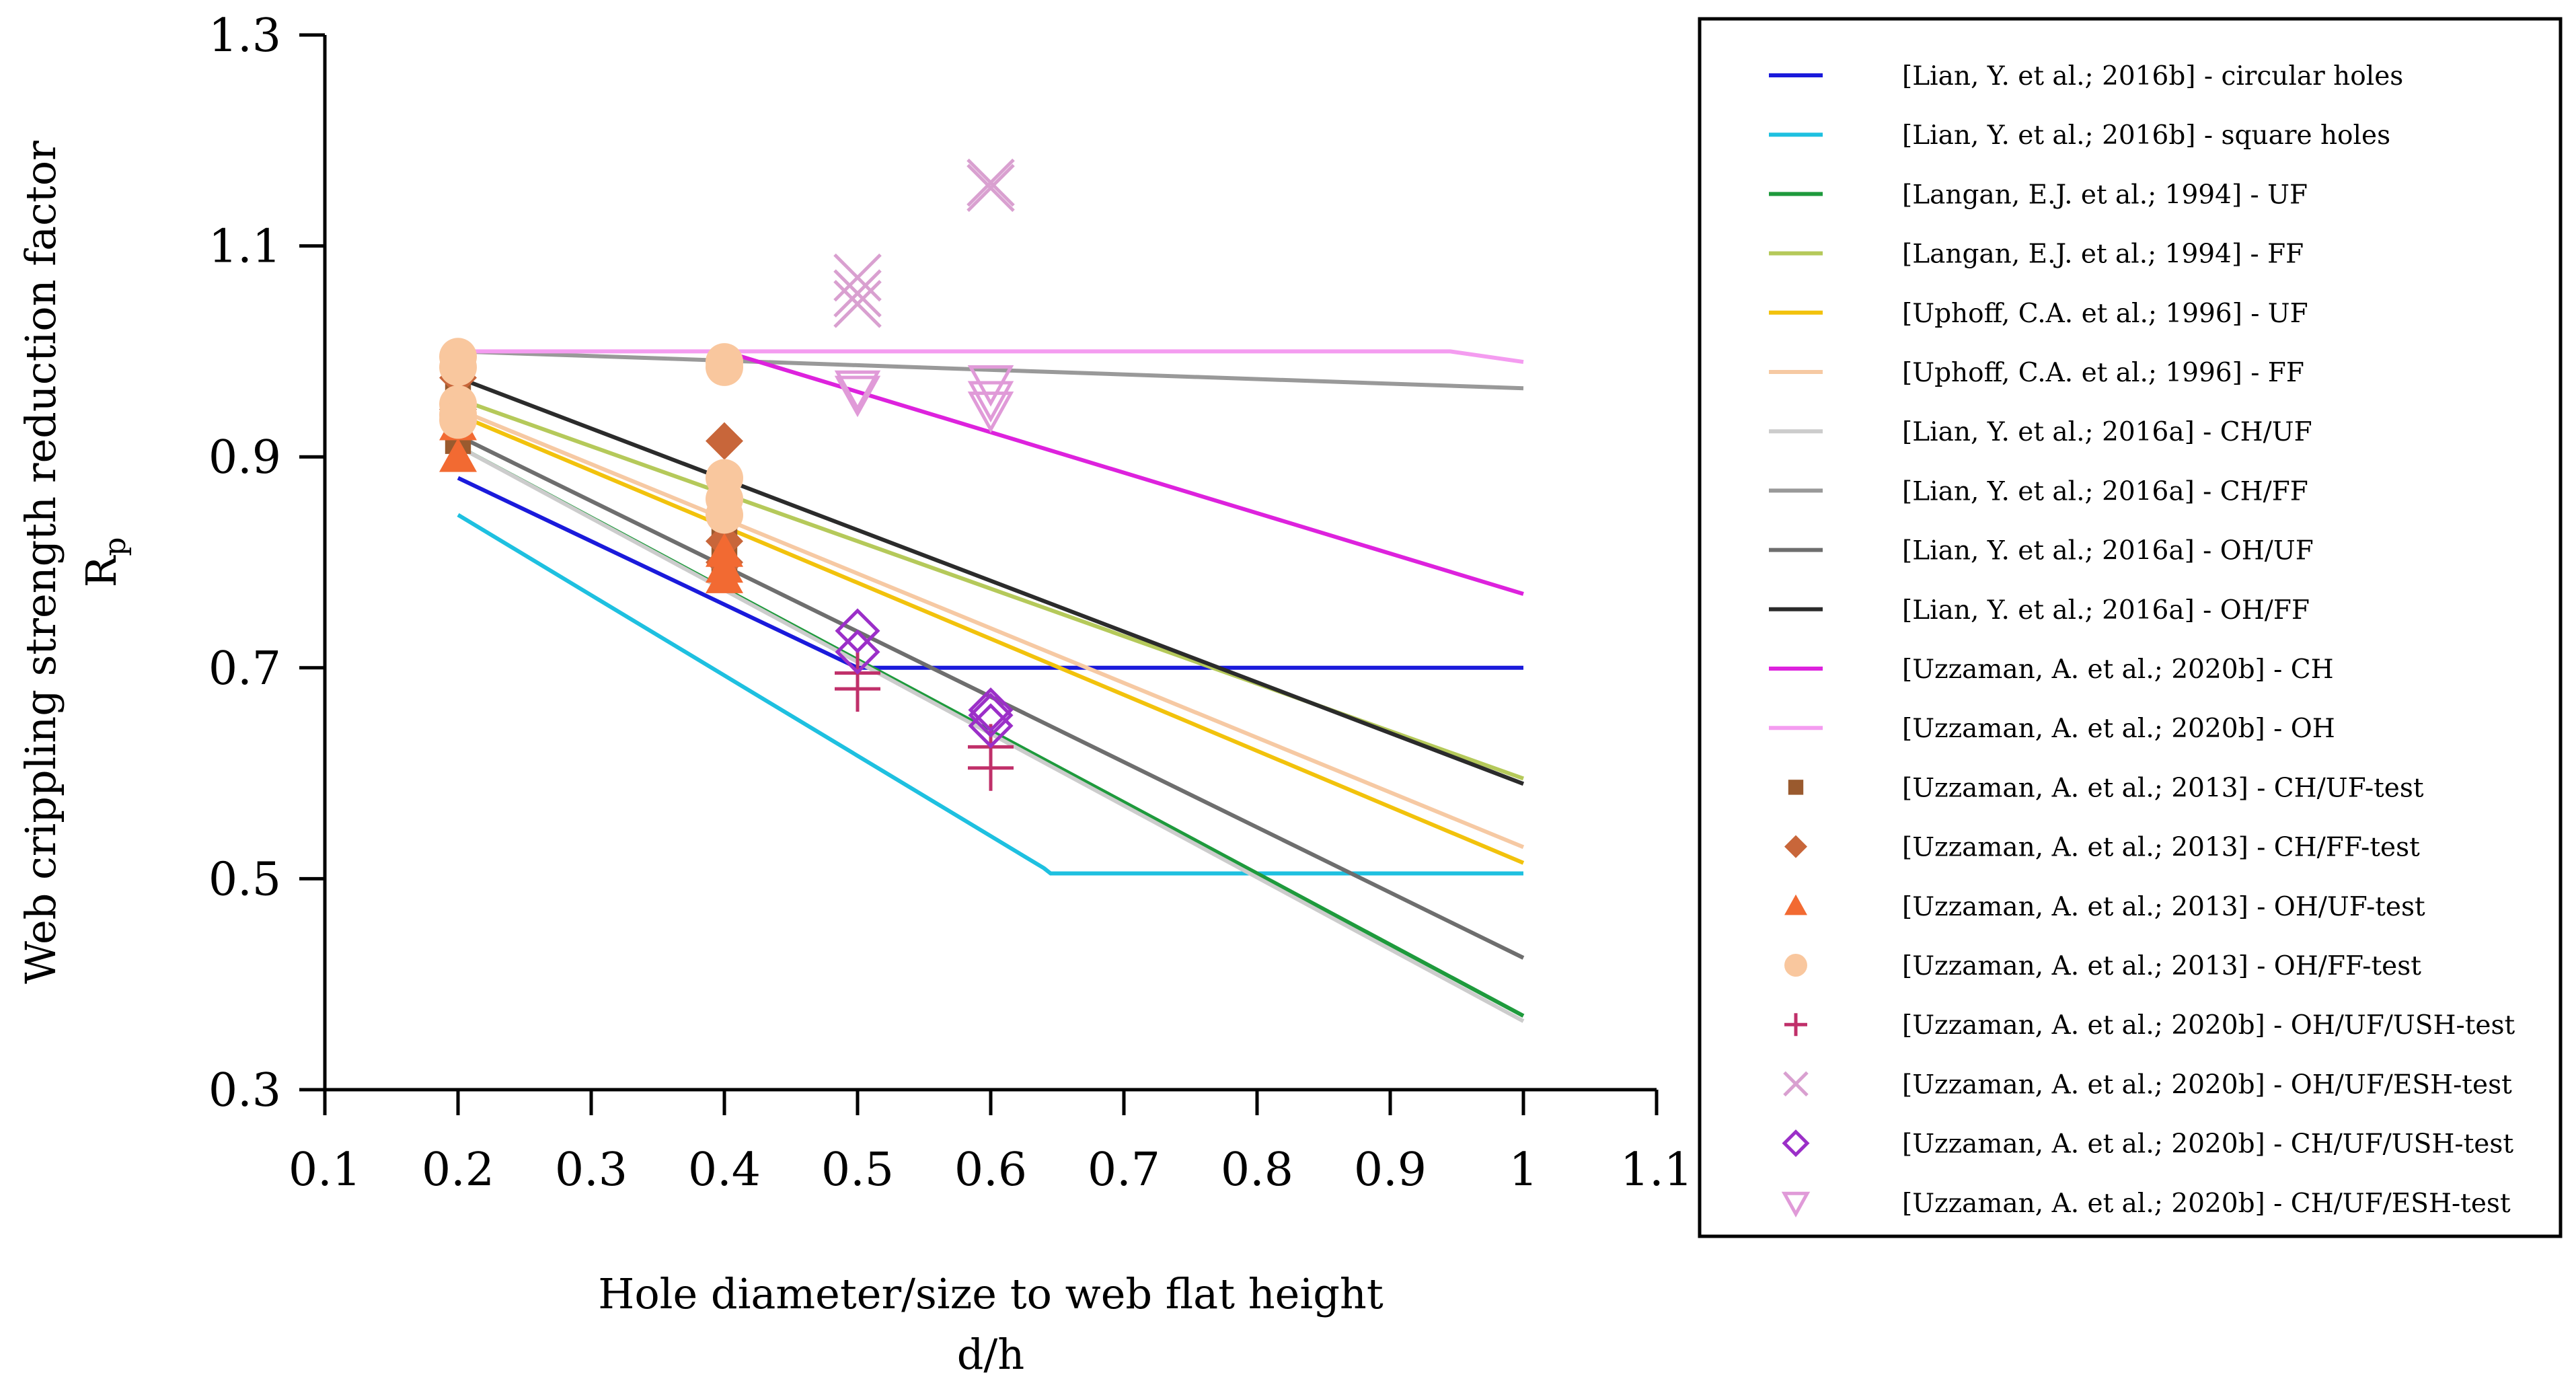 The image size is (2576, 1389). I want to click on series-markers, so click(727, 474).